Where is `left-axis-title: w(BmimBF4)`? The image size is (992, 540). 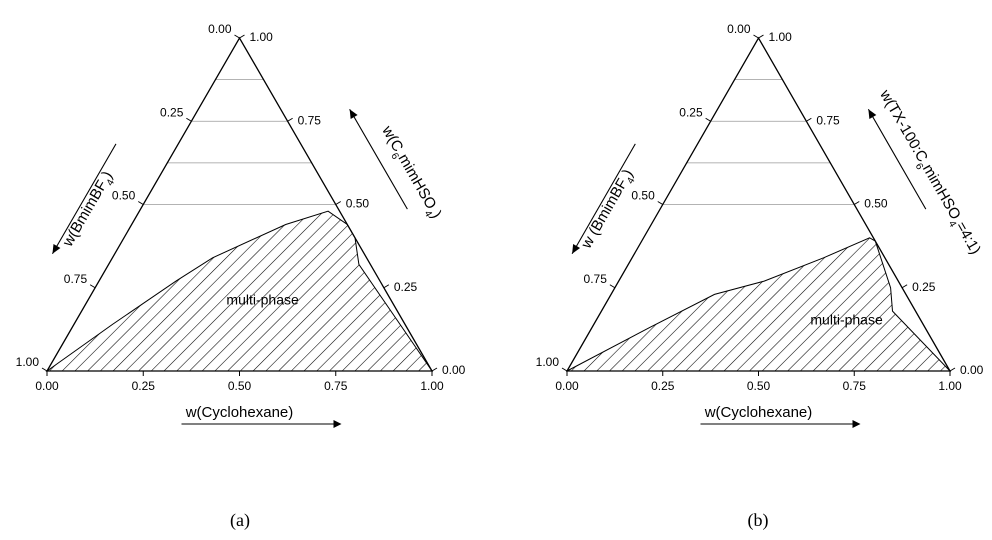 left-axis-title: w(BmimBF4) is located at coordinates (89, 210).